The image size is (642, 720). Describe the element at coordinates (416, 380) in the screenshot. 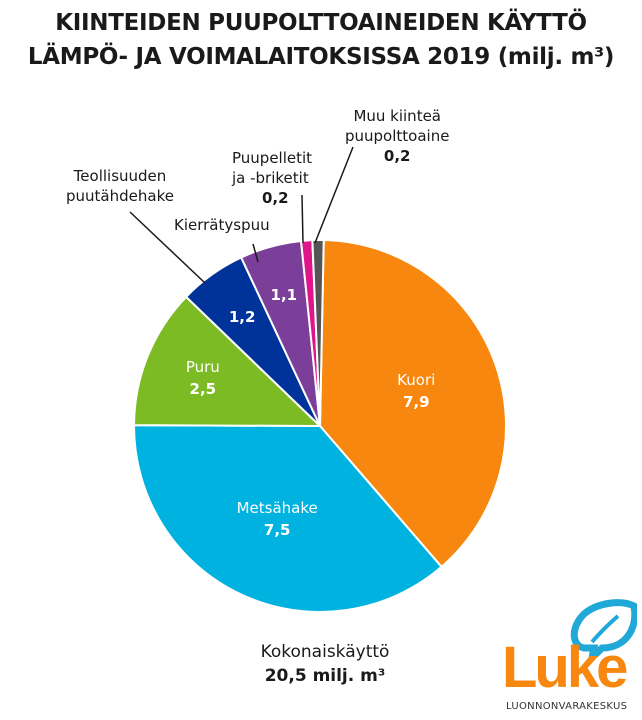

I see `slice-label-name: Kuori` at that location.